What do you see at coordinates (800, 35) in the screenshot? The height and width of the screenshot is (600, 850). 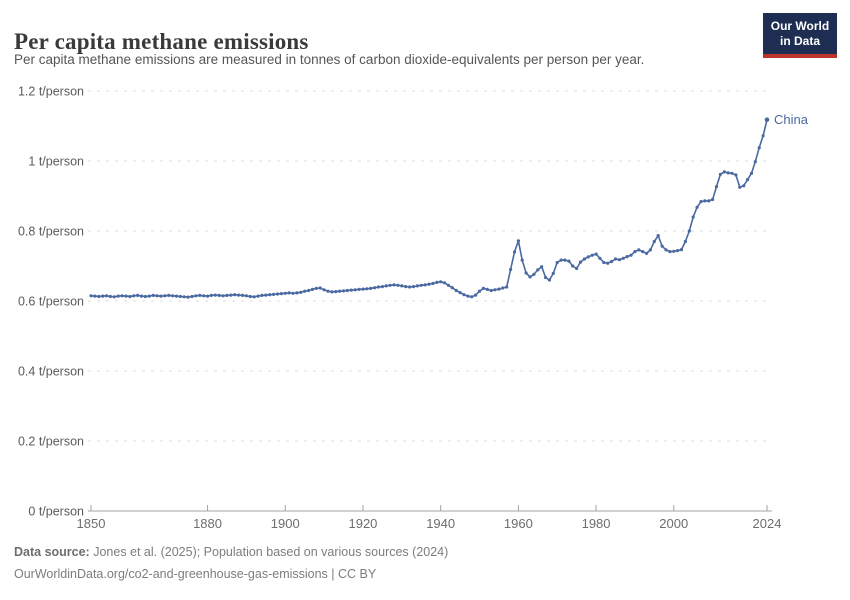 I see `owid-logo: Our World in Data` at bounding box center [800, 35].